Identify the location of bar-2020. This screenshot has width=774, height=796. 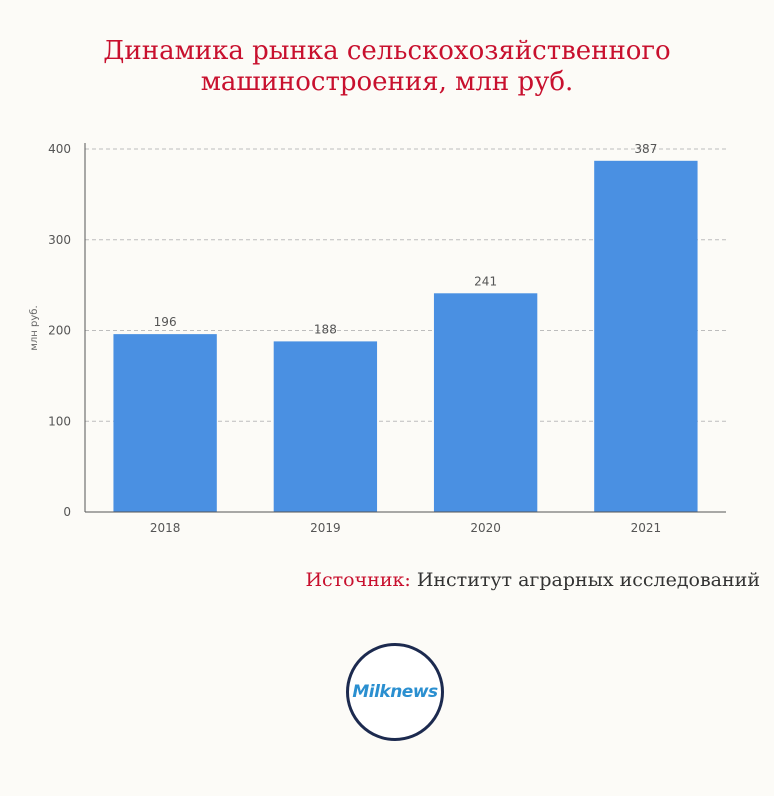
(485, 402).